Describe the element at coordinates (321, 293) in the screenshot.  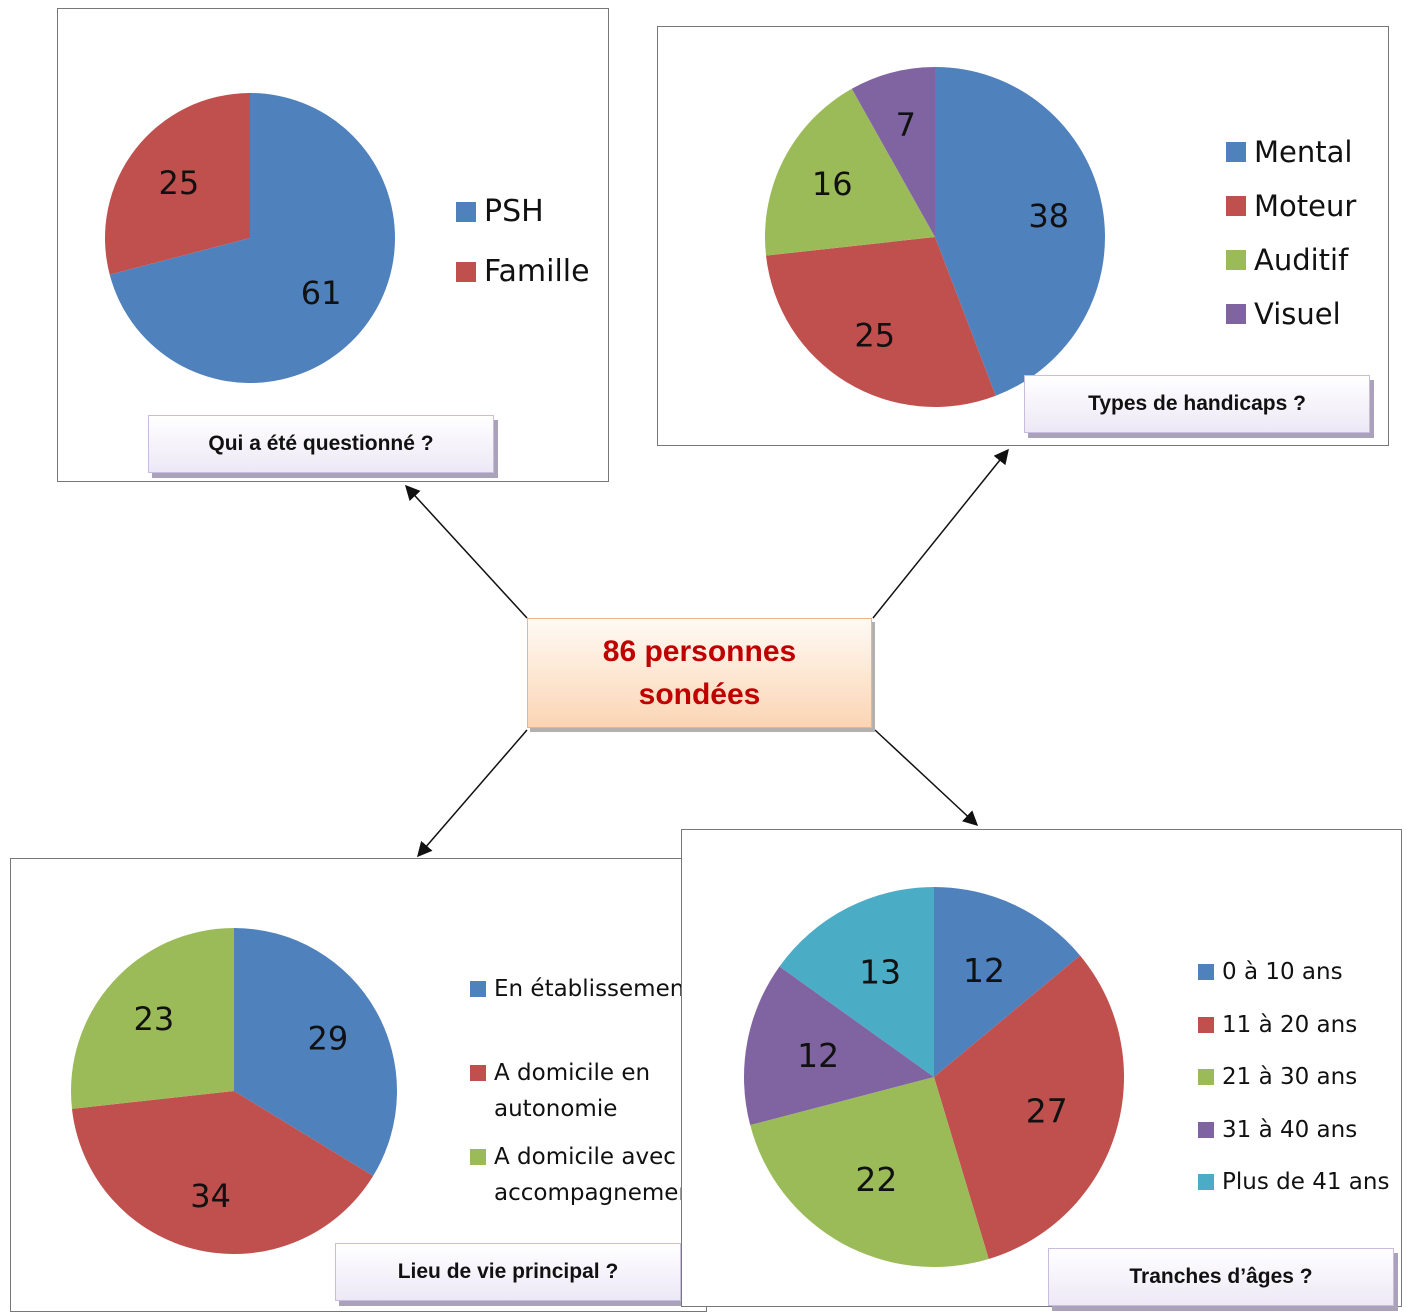
I see `data-label-psh: 61` at that location.